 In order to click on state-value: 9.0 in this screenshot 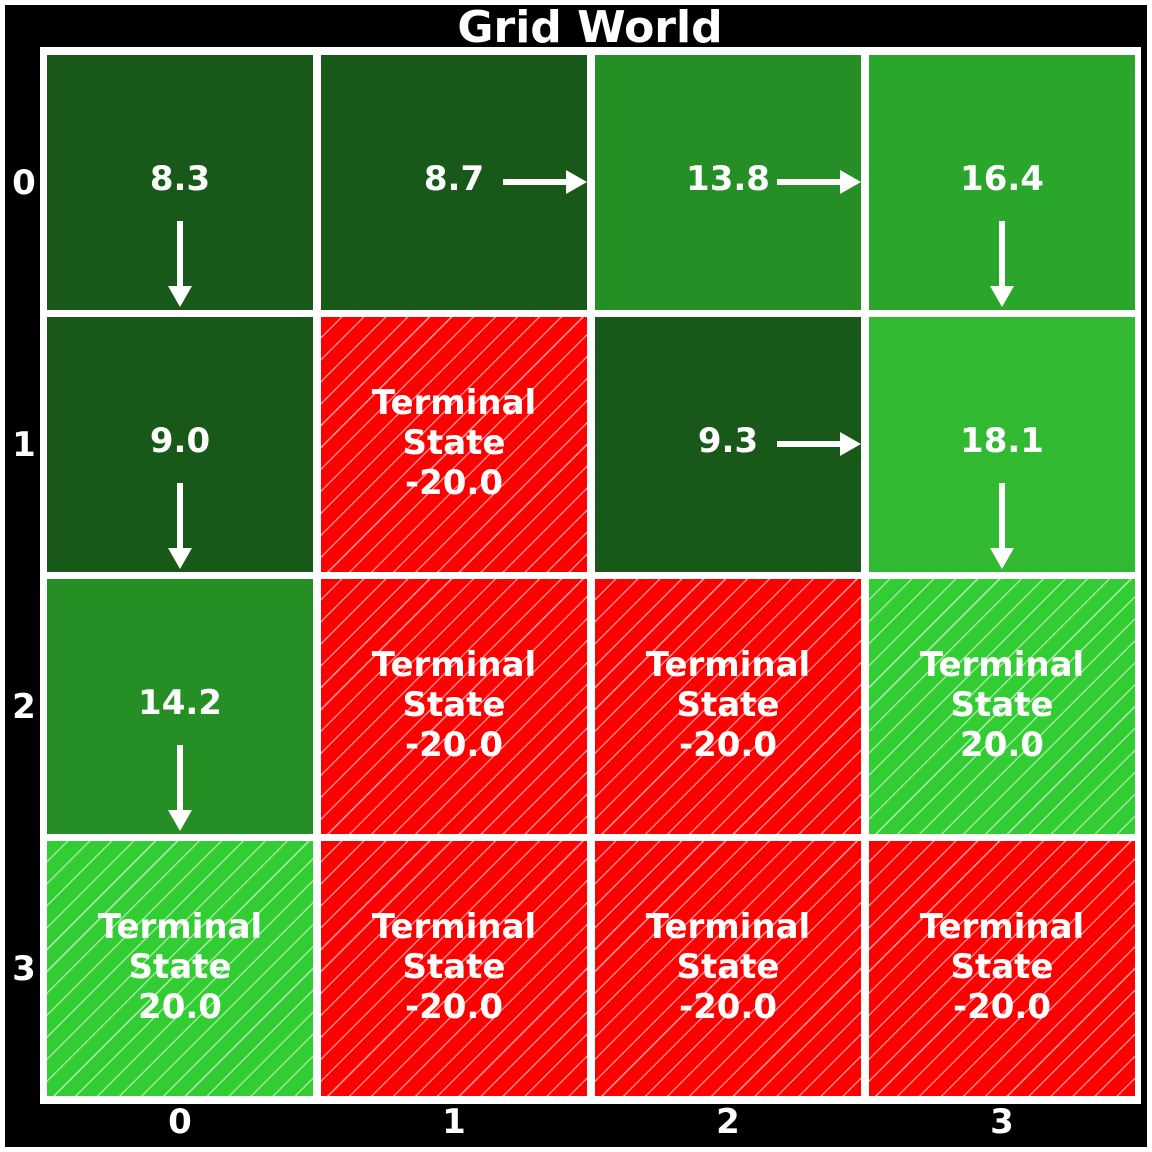, I will do `click(180, 441)`.